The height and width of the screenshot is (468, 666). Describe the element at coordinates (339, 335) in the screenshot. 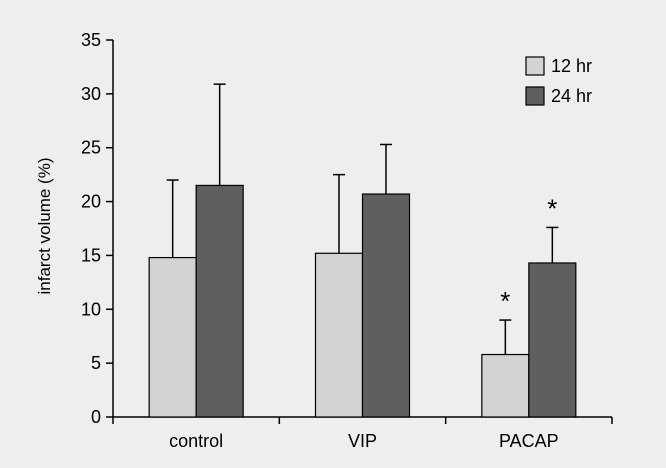

I see `bar-12hr-vip` at that location.